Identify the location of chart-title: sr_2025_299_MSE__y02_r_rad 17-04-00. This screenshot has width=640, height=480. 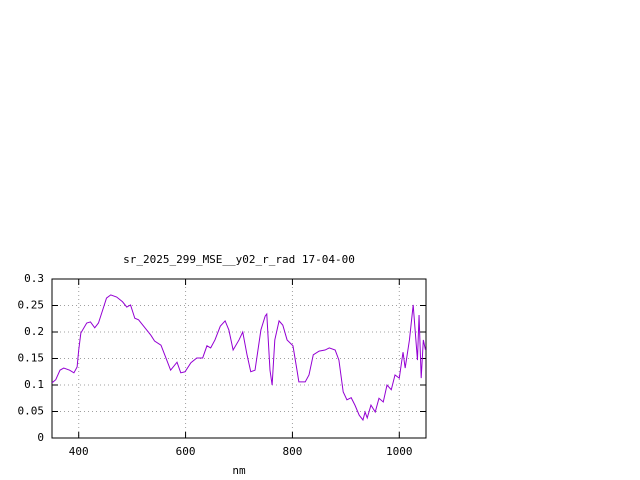
(239, 259).